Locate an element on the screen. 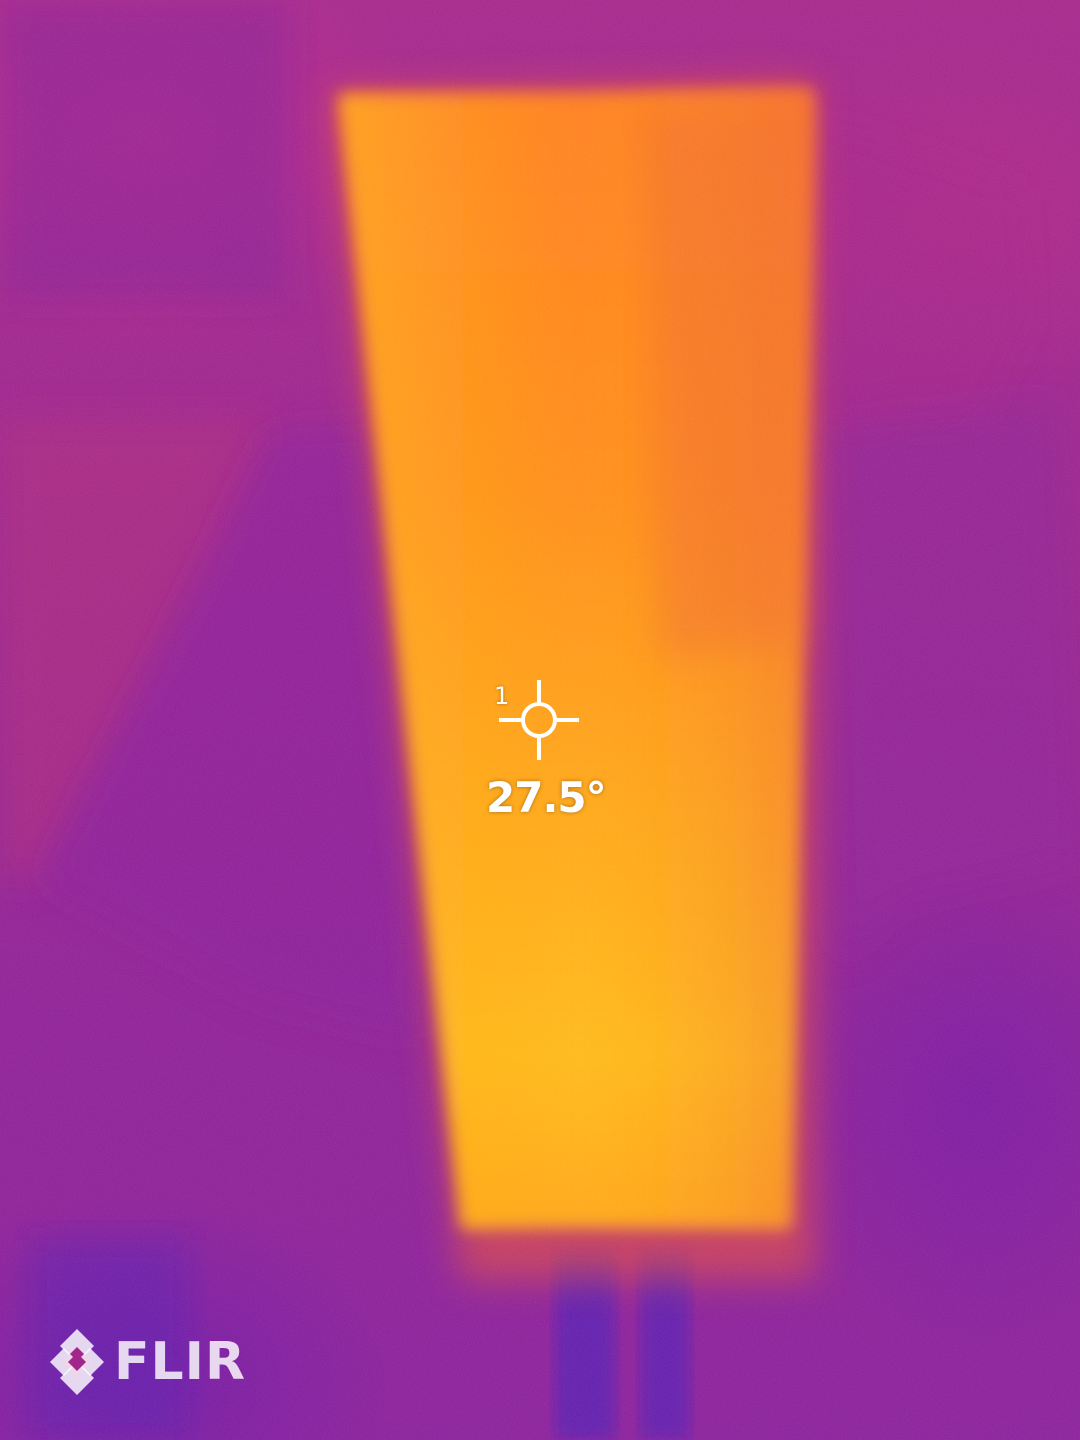 Image resolution: width=1080 pixels, height=1440 pixels. spot-temperature-readout: 27.5° is located at coordinates (546, 797).